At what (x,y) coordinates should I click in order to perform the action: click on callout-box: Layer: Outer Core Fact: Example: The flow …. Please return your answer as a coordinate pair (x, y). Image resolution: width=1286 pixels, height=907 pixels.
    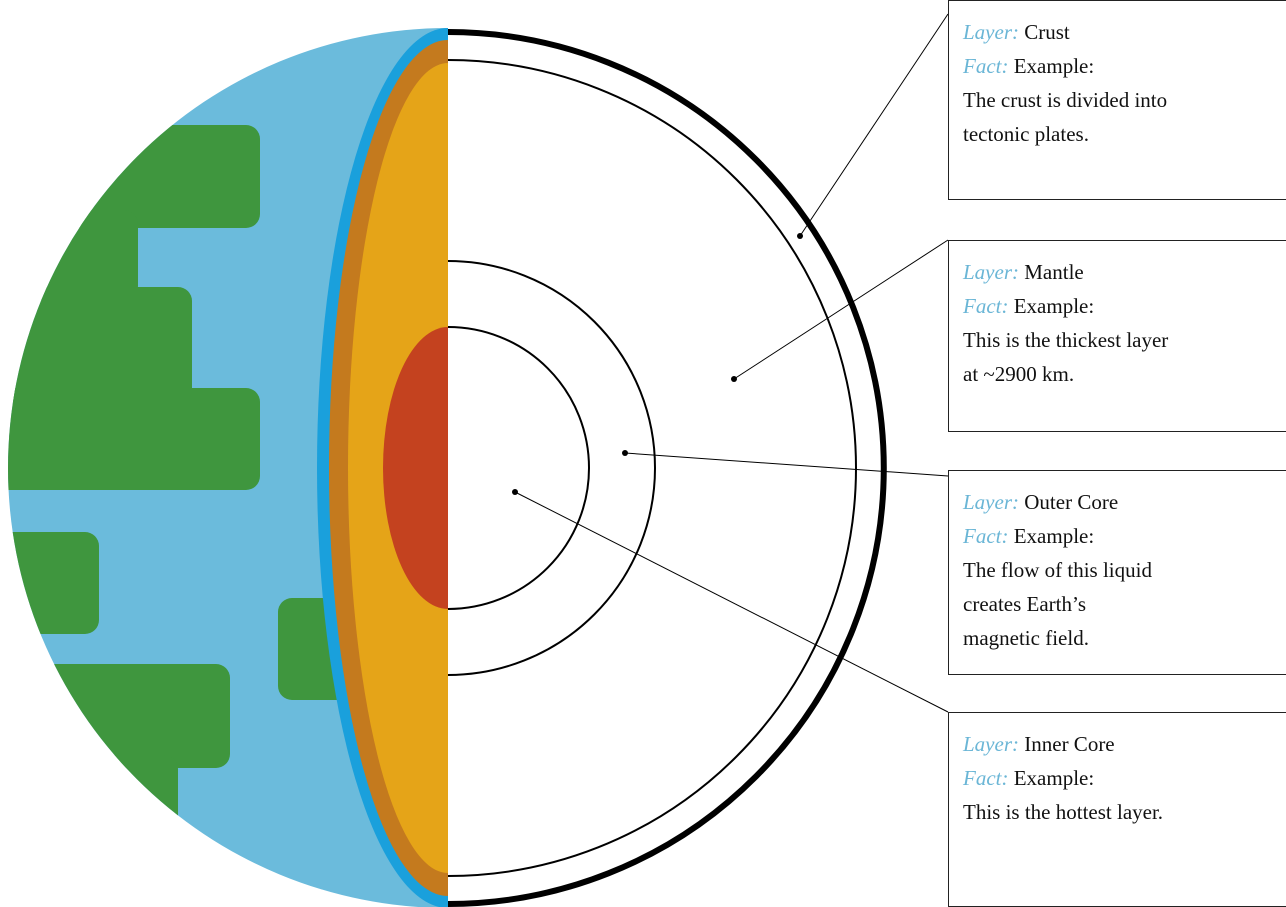
    Looking at the image, I should click on (1117, 572).